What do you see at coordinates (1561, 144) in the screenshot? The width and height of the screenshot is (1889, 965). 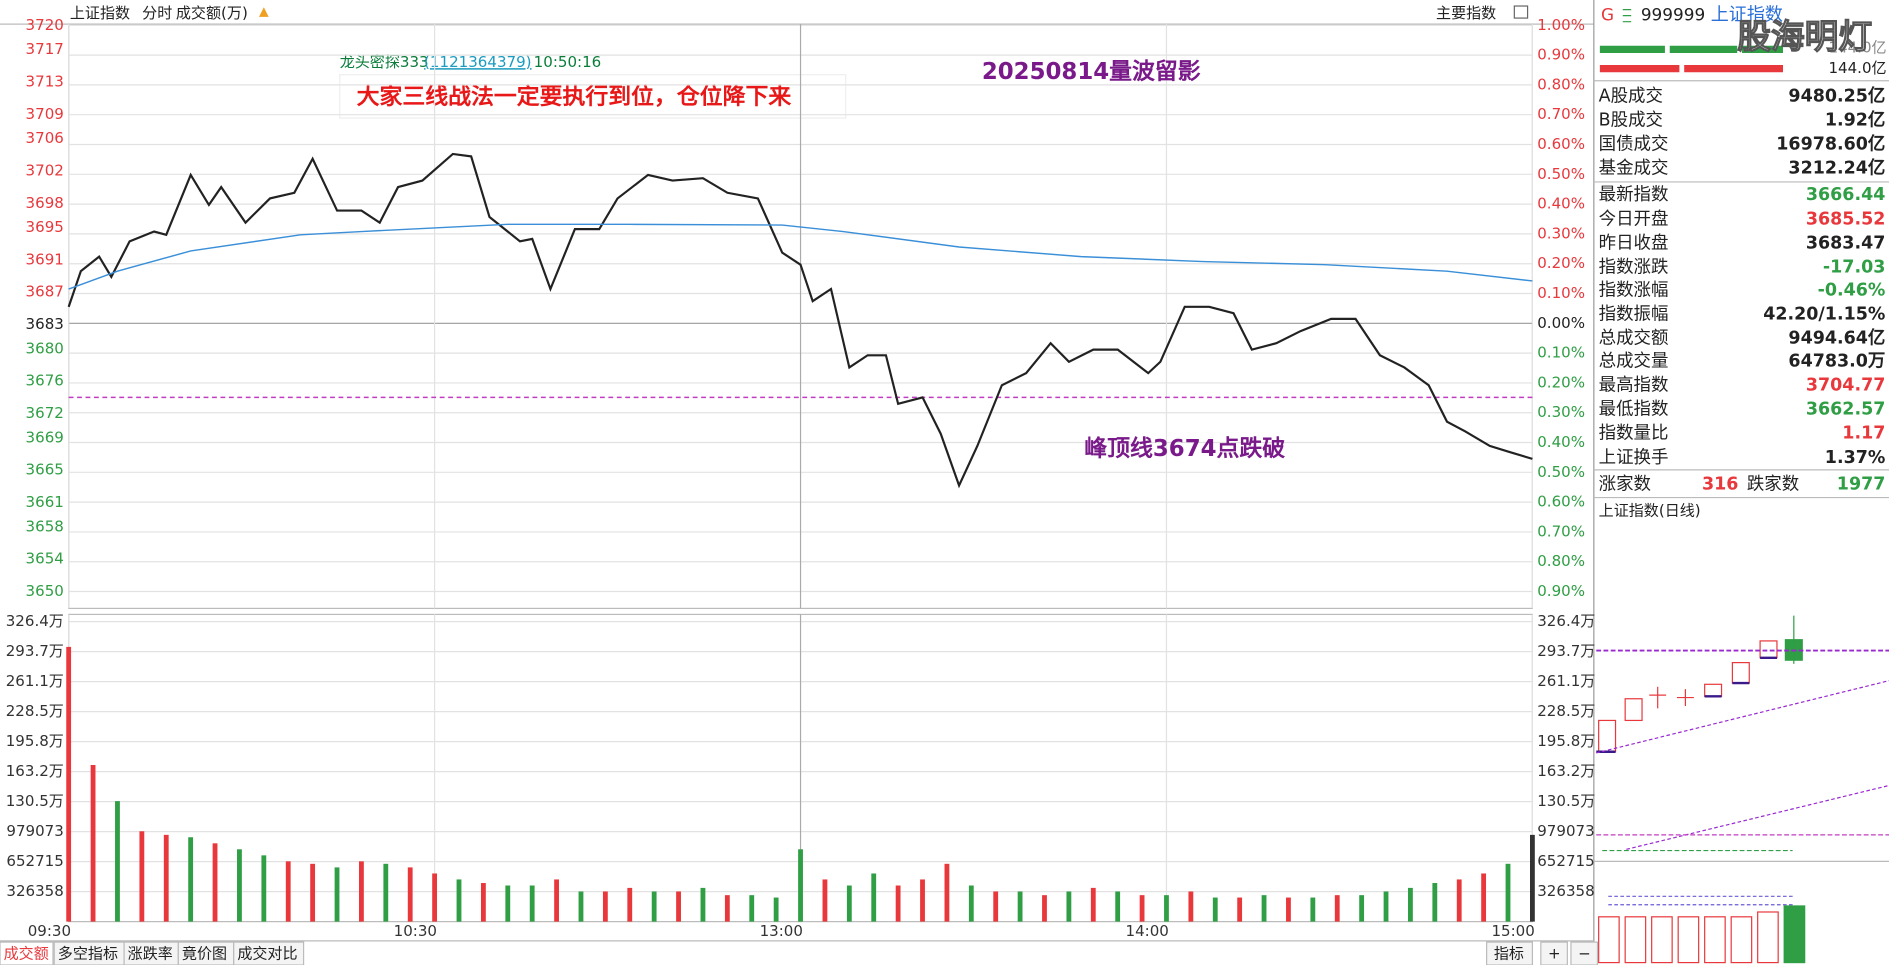 I see `y2-tick-label: 0.60%` at bounding box center [1561, 144].